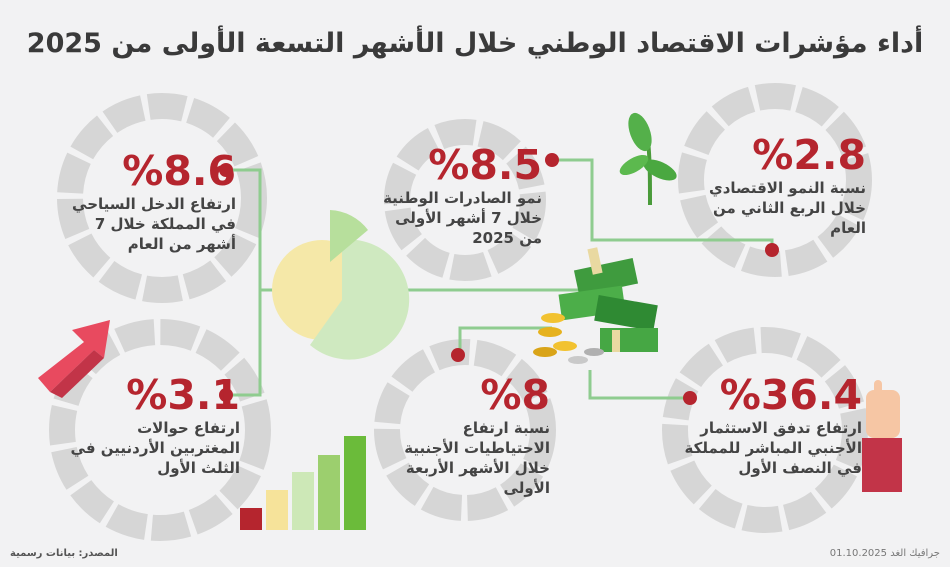 Image resolution: width=950 pixels, height=567 pixels. I want to click on ring-tourism, so click(162, 198).